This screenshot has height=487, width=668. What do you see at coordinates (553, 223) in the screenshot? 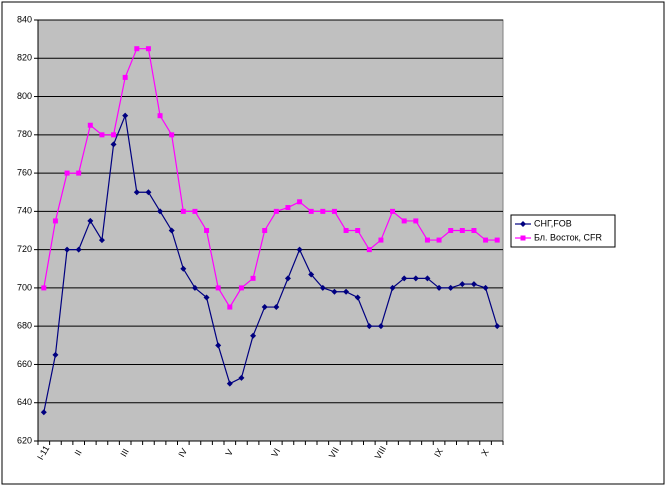
I see `legend-label: СНГ,FOB` at bounding box center [553, 223].